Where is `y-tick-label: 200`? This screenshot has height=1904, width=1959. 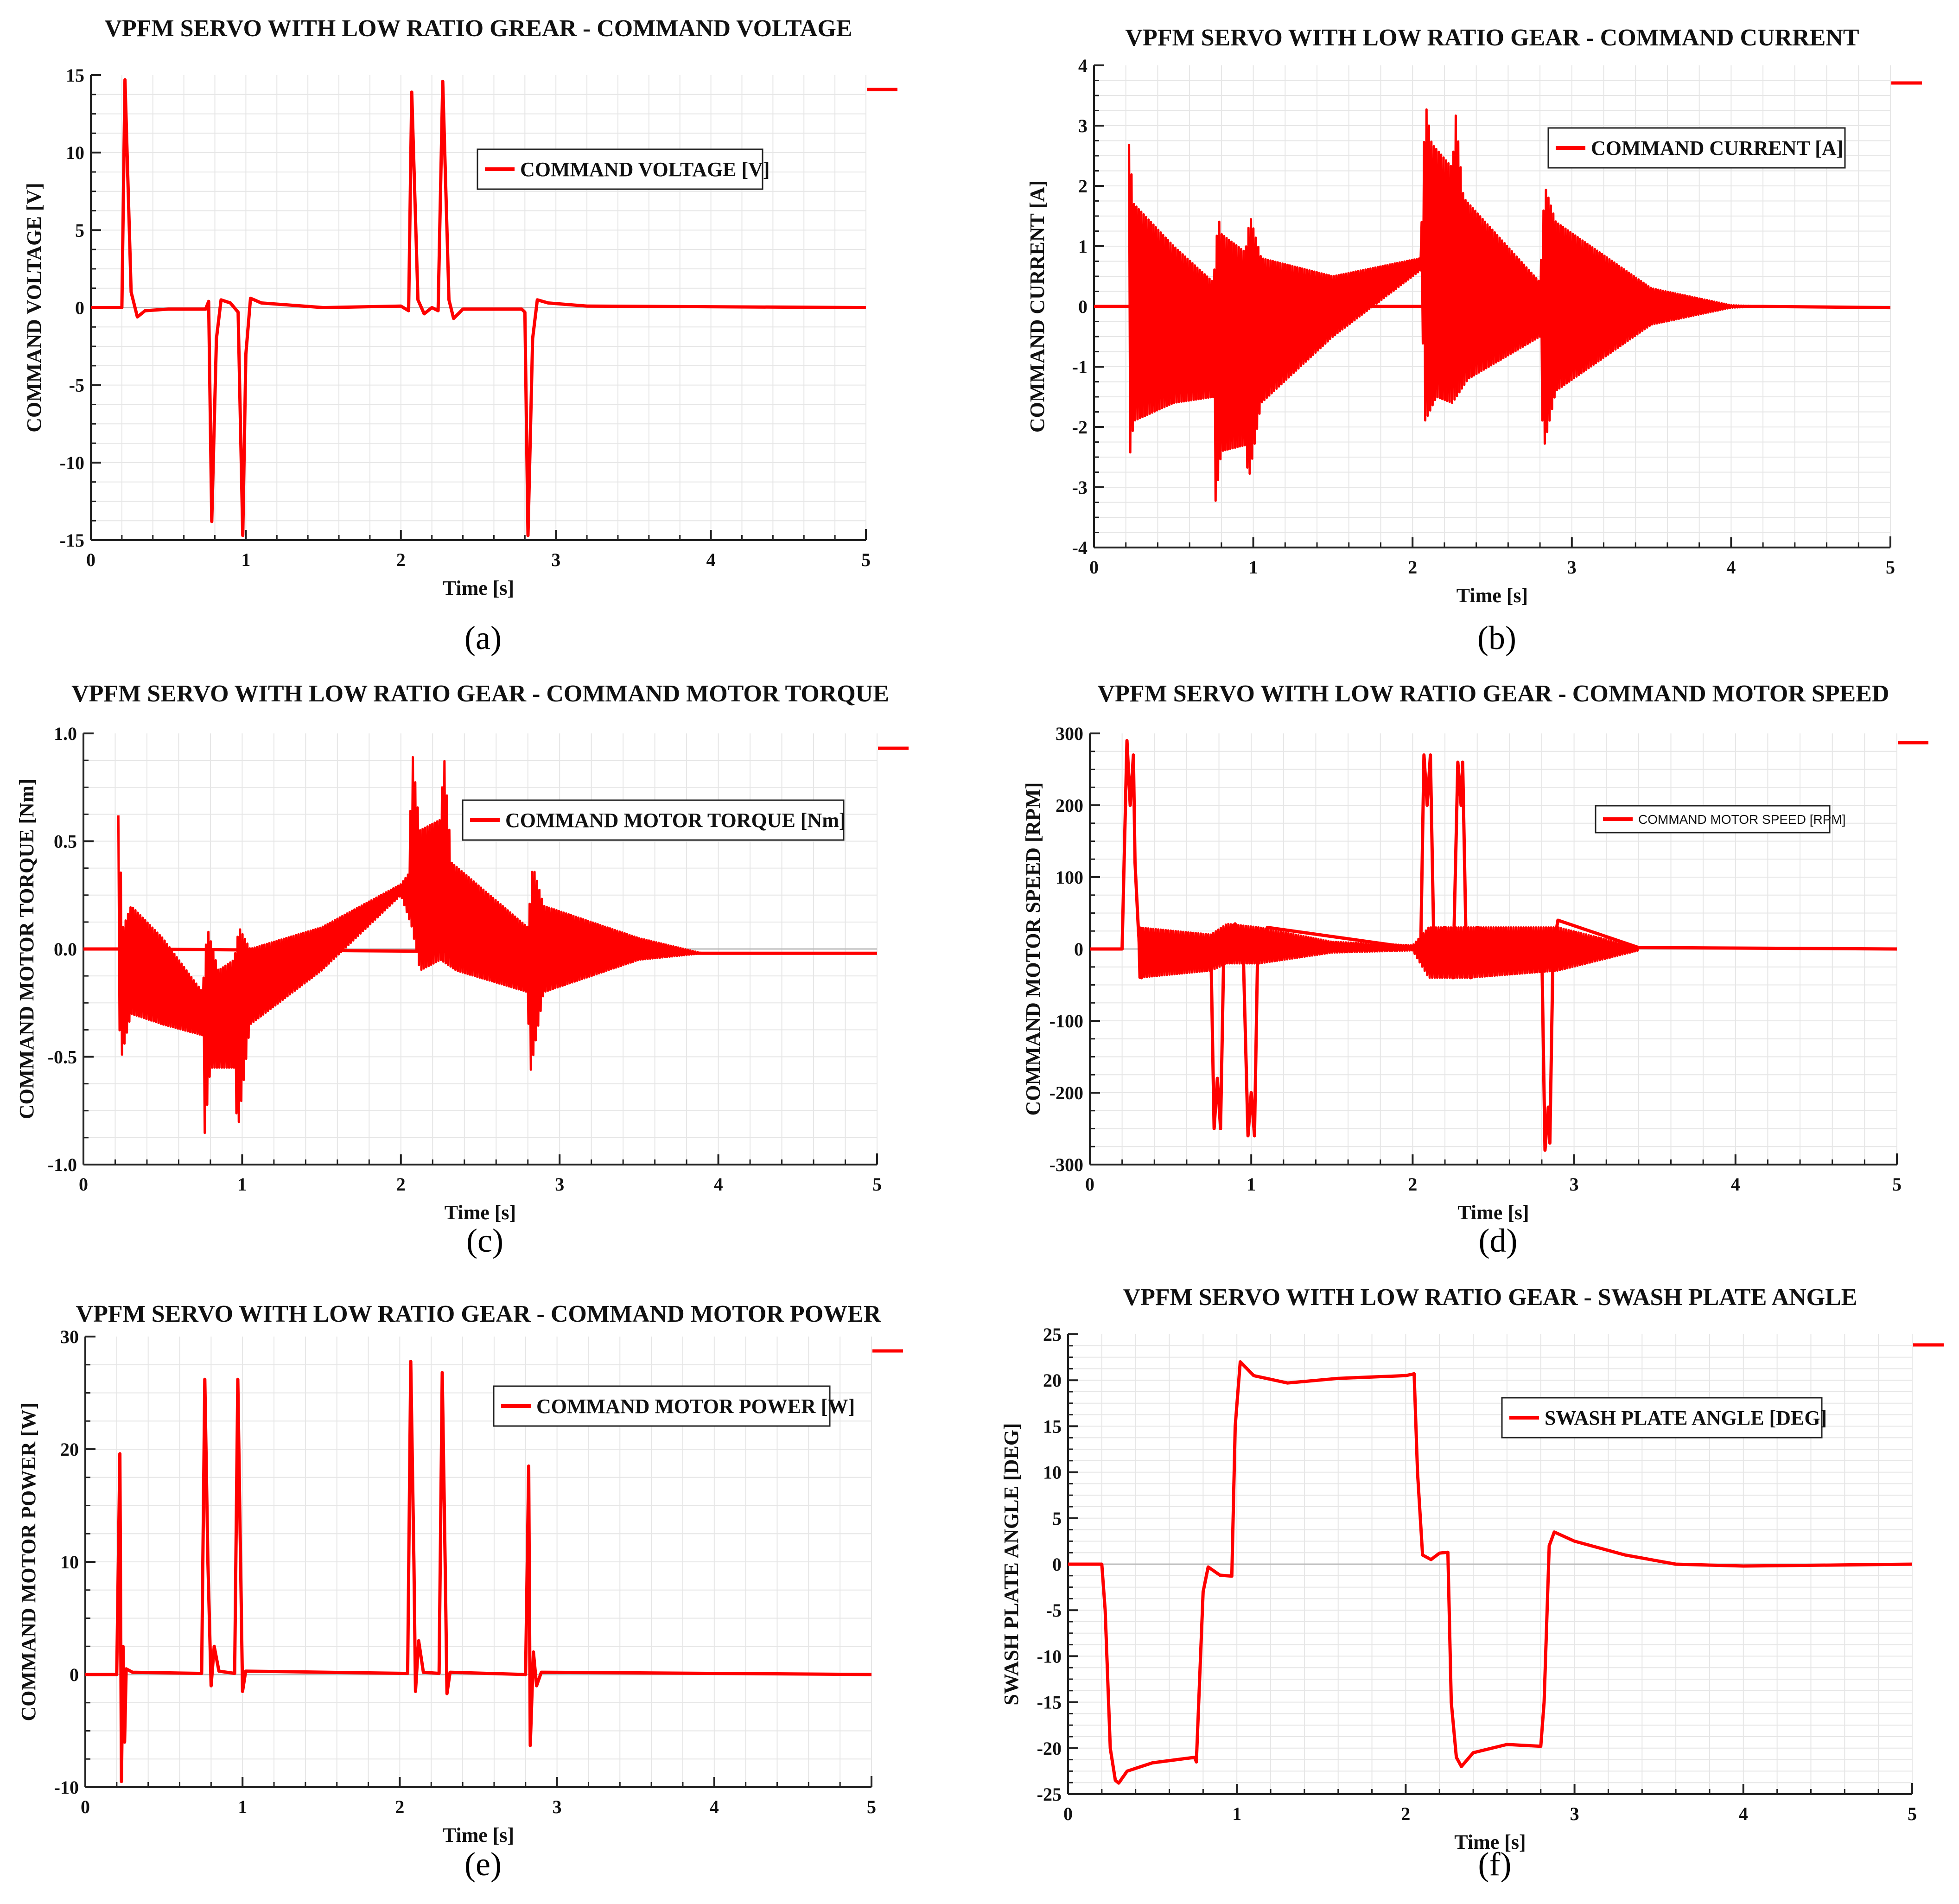 y-tick-label: 200 is located at coordinates (1069, 805).